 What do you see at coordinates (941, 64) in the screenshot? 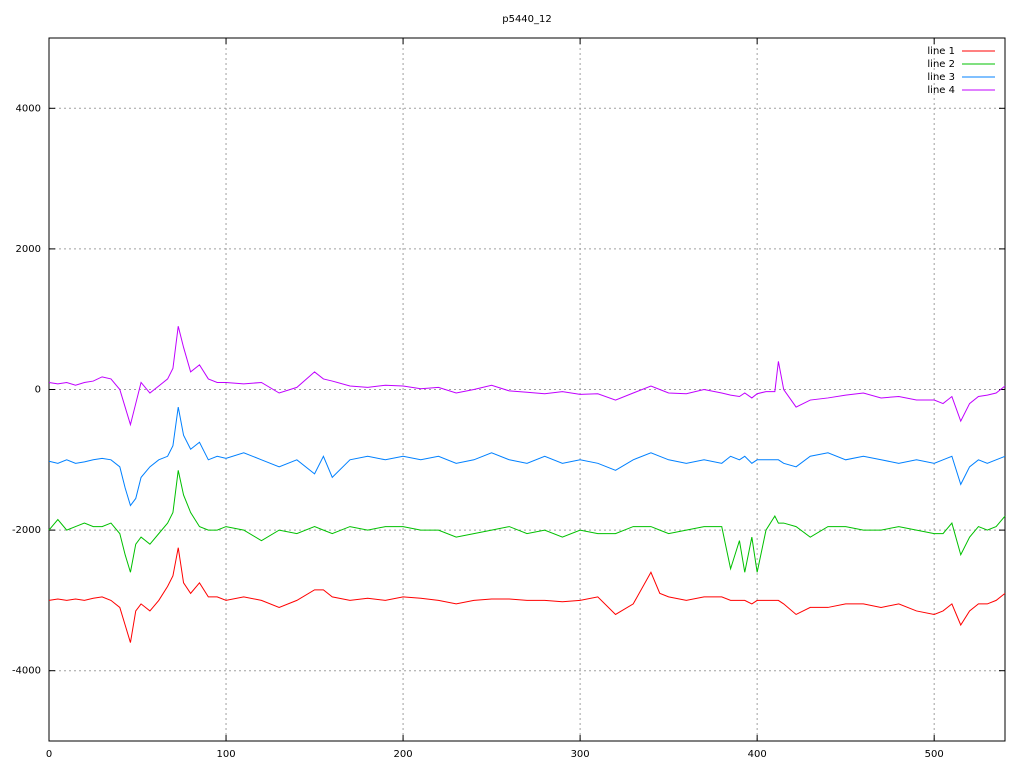
I see `legend-label: line 2` at bounding box center [941, 64].